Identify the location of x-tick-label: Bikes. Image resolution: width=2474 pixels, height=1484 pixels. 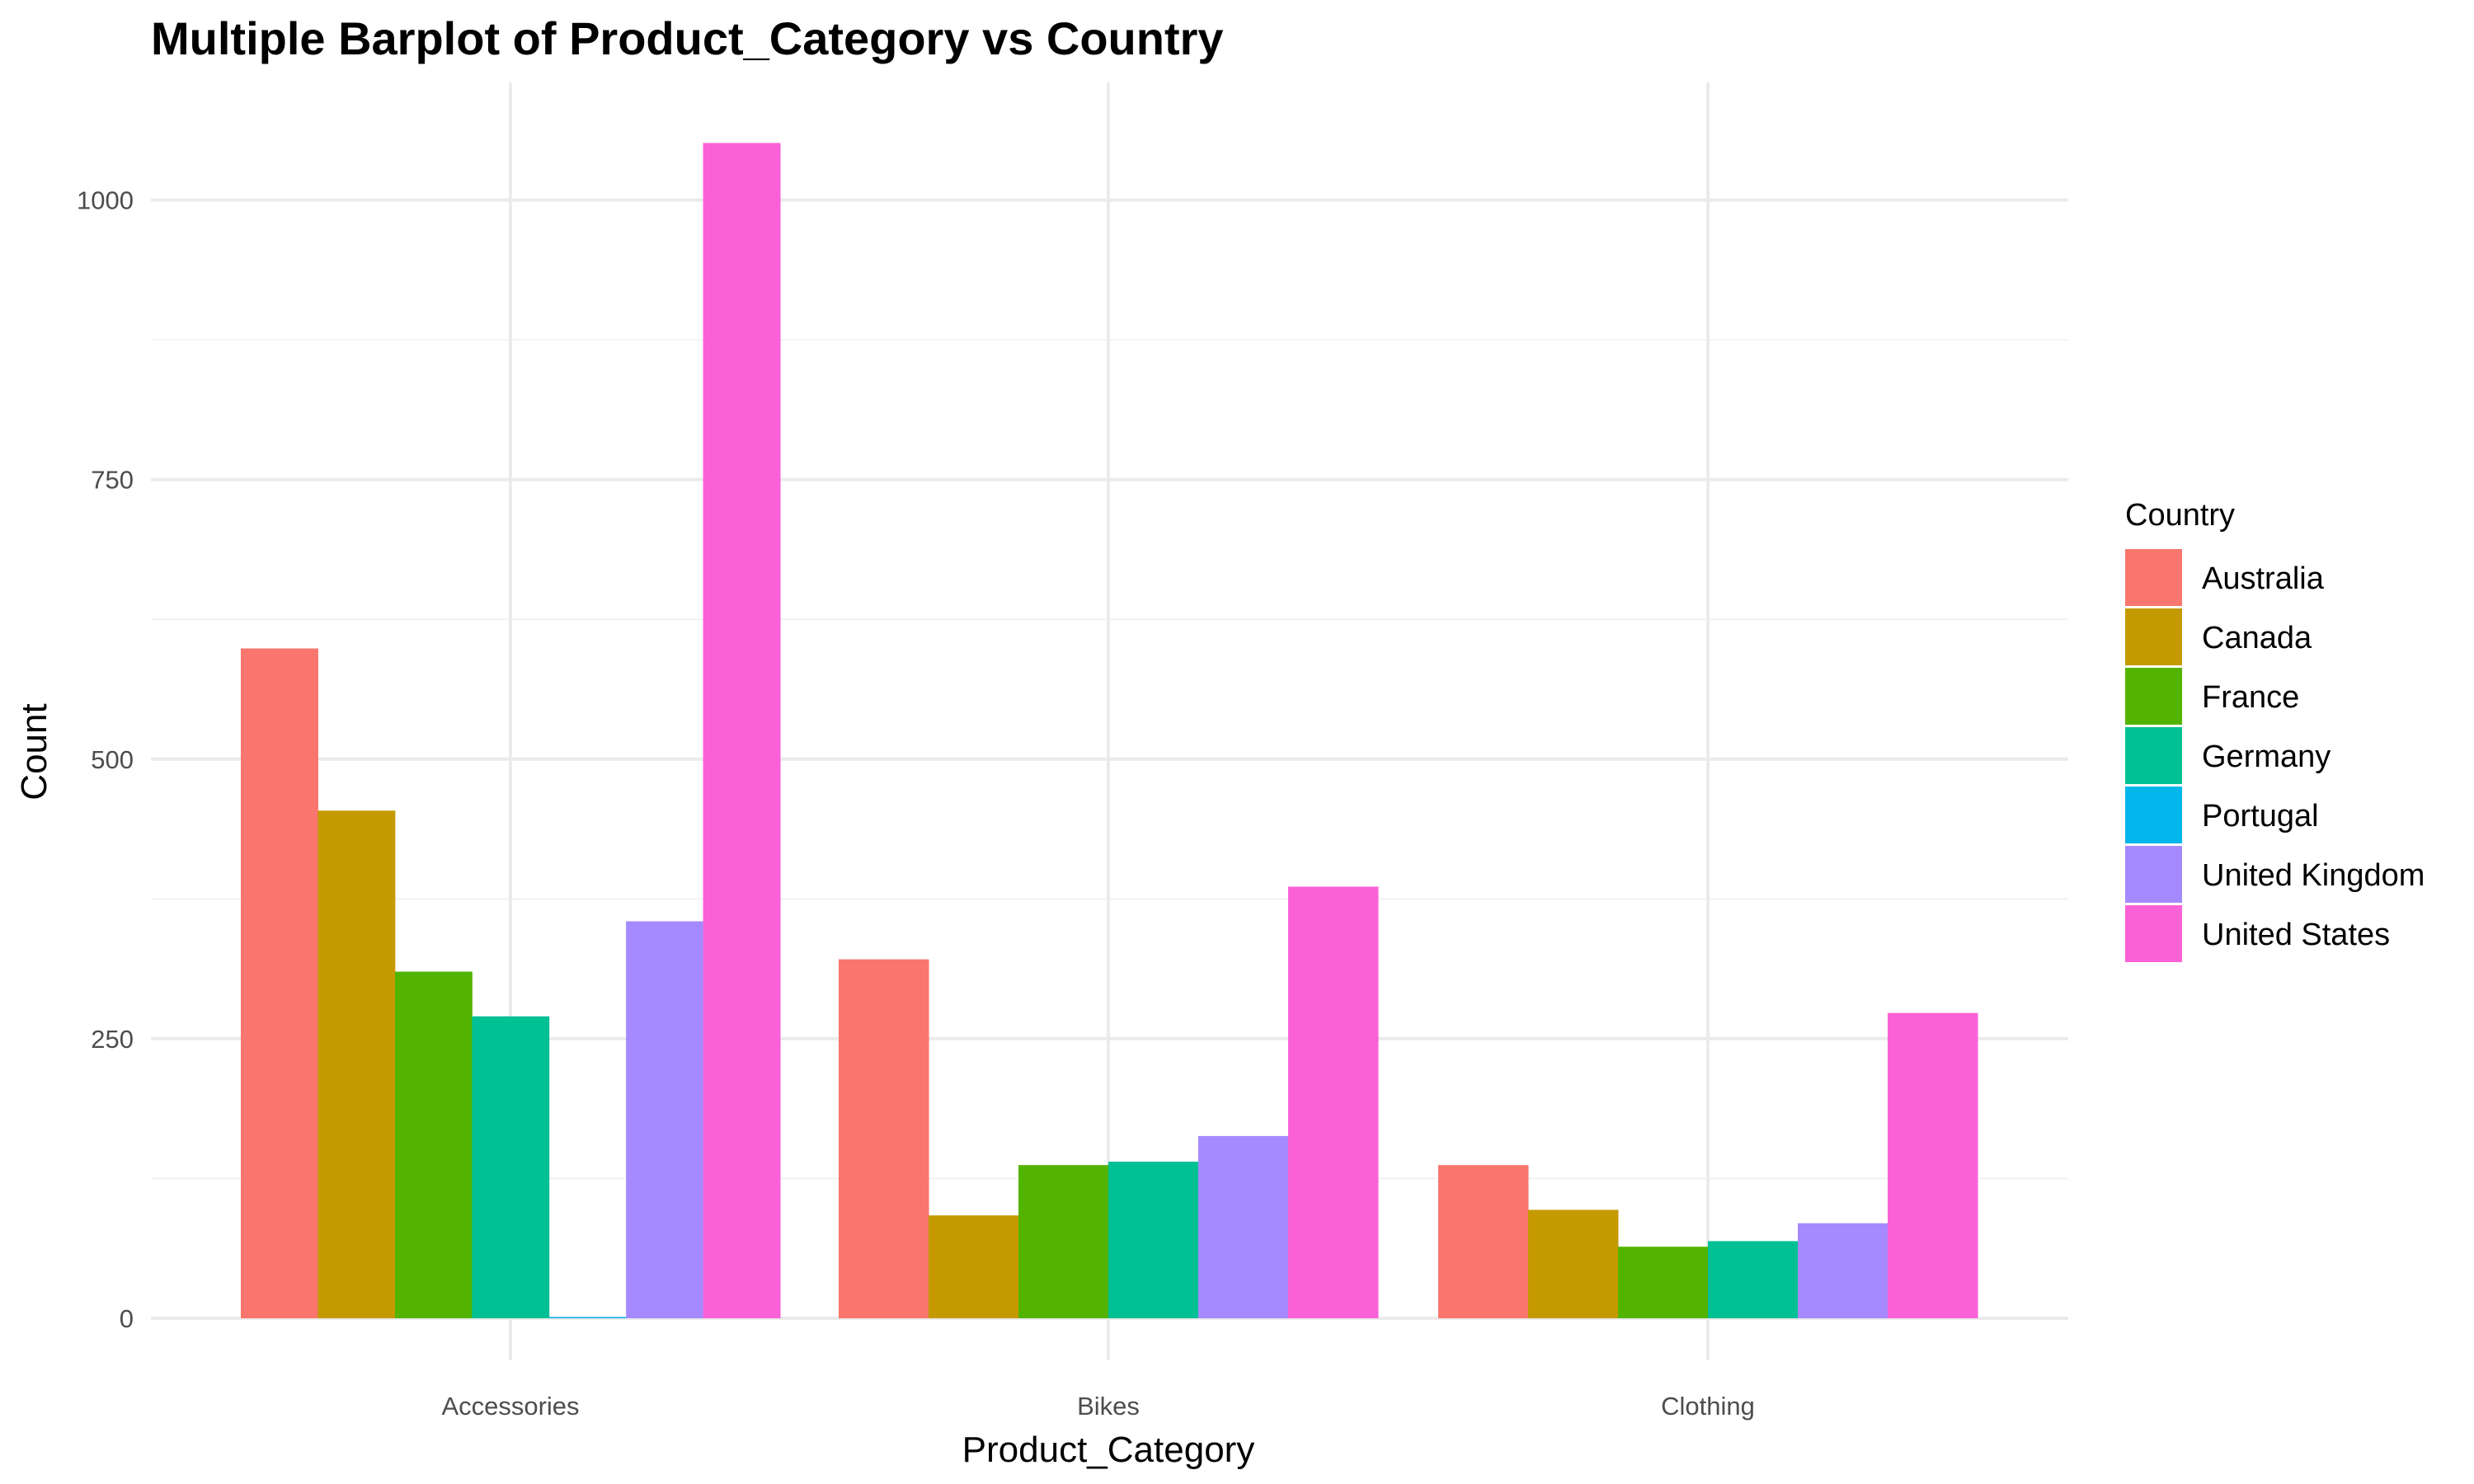
(1108, 1406).